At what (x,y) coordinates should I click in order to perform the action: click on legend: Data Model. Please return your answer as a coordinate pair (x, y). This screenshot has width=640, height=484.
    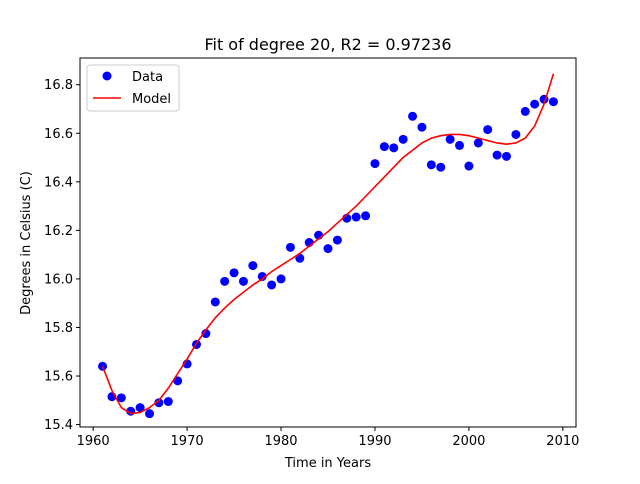
    Looking at the image, I should click on (133, 88).